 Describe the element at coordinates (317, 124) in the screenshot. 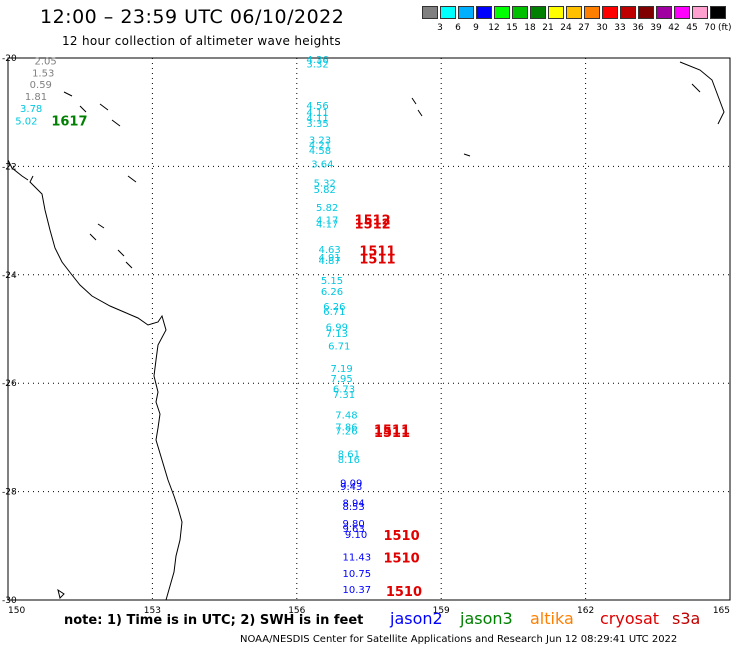

I see `wave-height-value: 3.35` at that location.